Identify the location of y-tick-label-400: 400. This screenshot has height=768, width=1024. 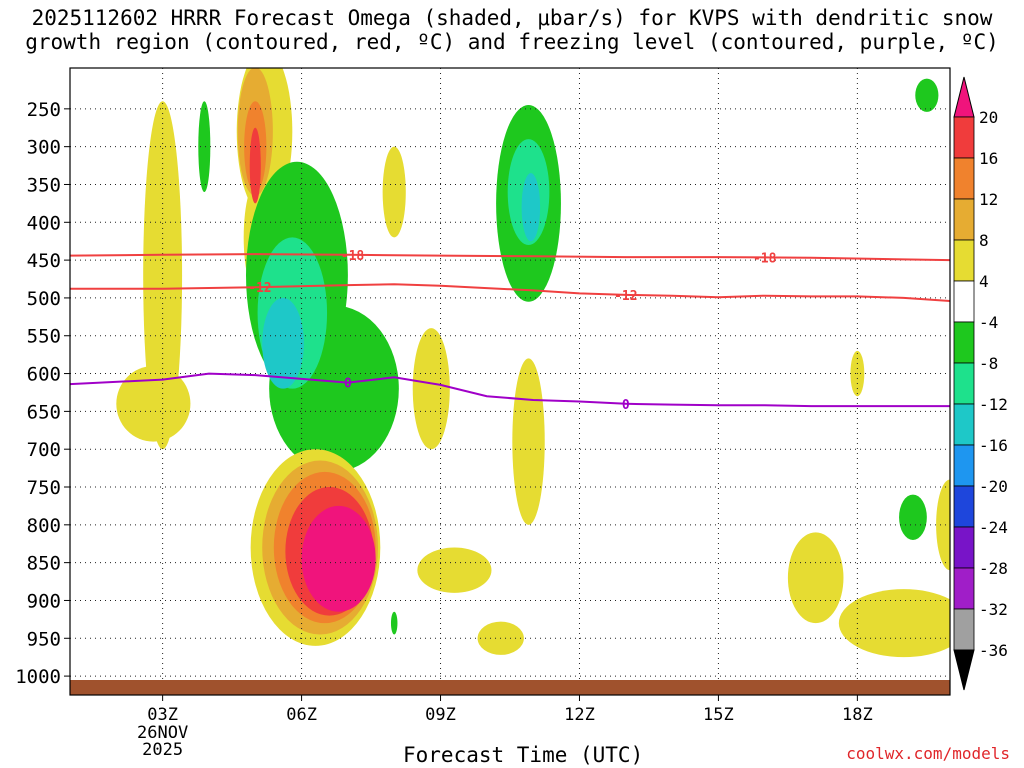
(44, 223).